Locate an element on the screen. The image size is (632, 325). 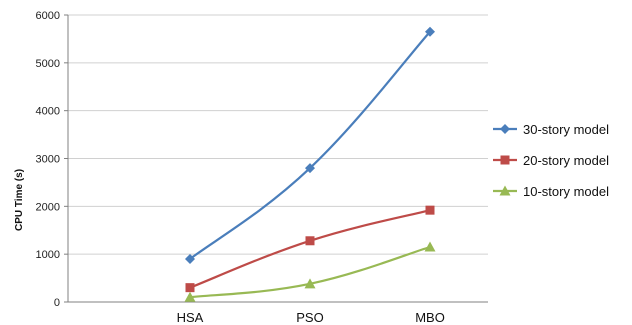
y-tick-label: 6000 is located at coordinates (48, 16).